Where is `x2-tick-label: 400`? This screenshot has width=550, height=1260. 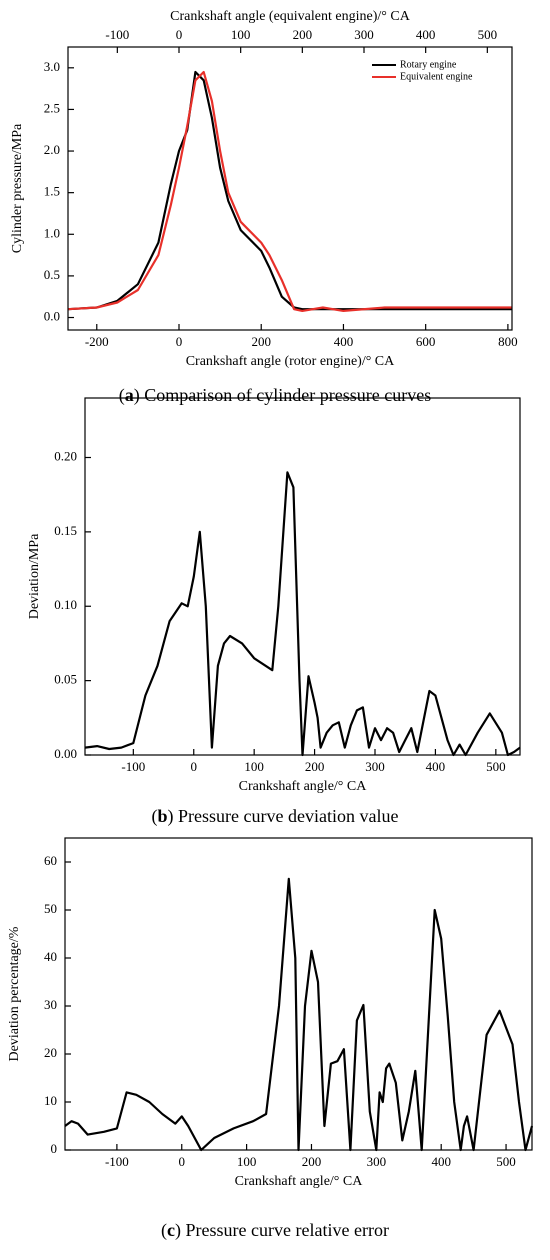
x2-tick-label: 400 is located at coordinates (426, 34).